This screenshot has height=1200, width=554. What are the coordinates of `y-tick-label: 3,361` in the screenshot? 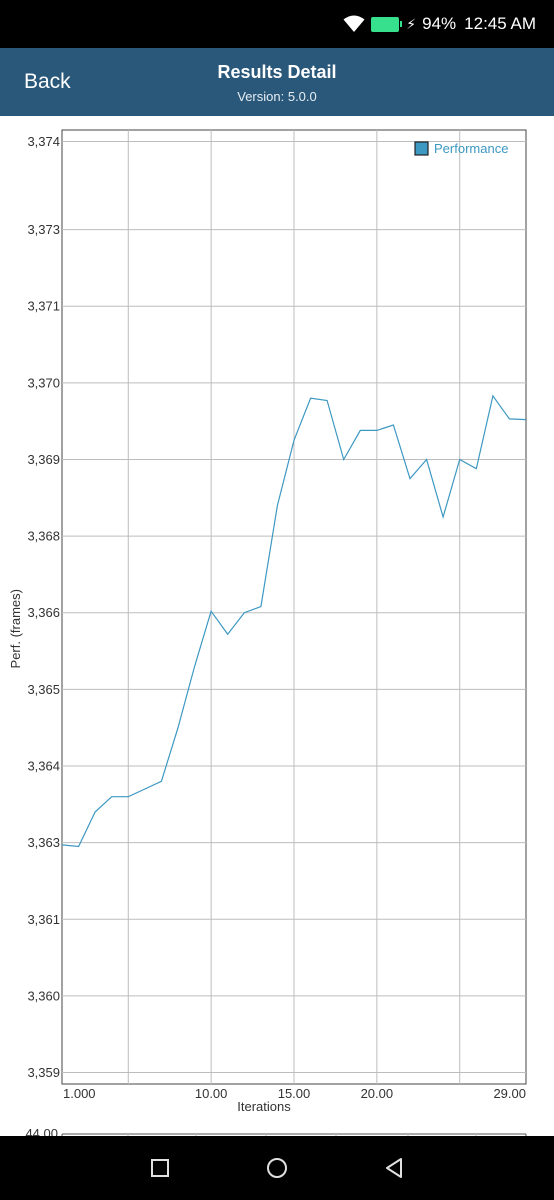 It's located at (43, 919).